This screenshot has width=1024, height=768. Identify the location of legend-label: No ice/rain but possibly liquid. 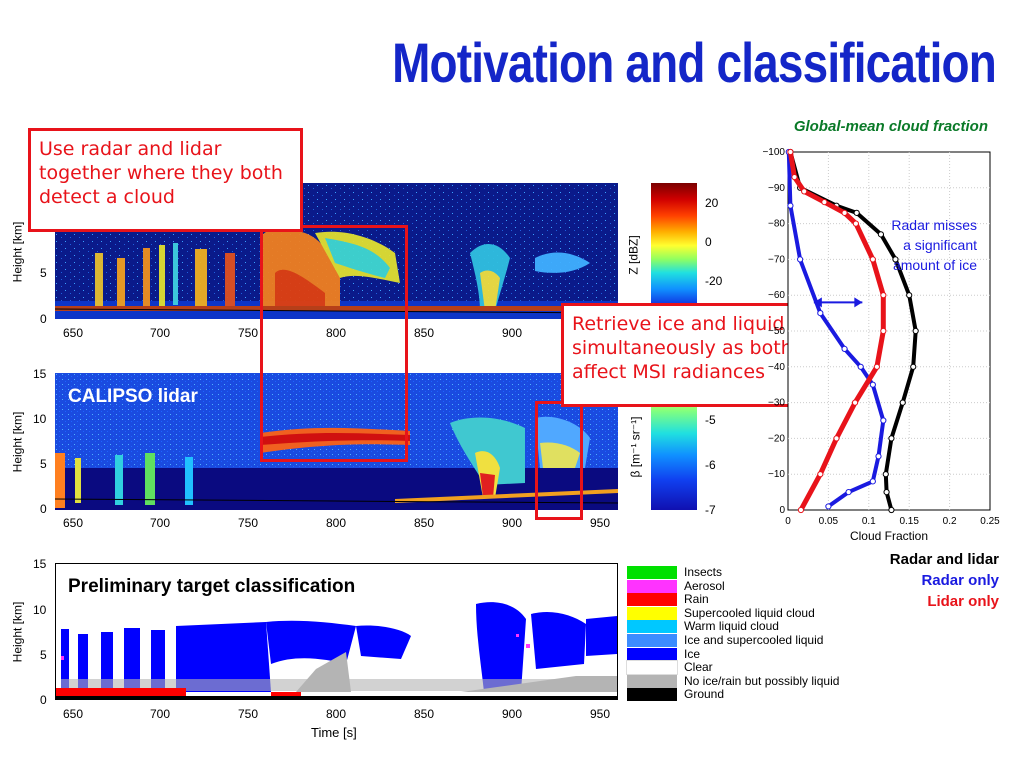
(762, 680).